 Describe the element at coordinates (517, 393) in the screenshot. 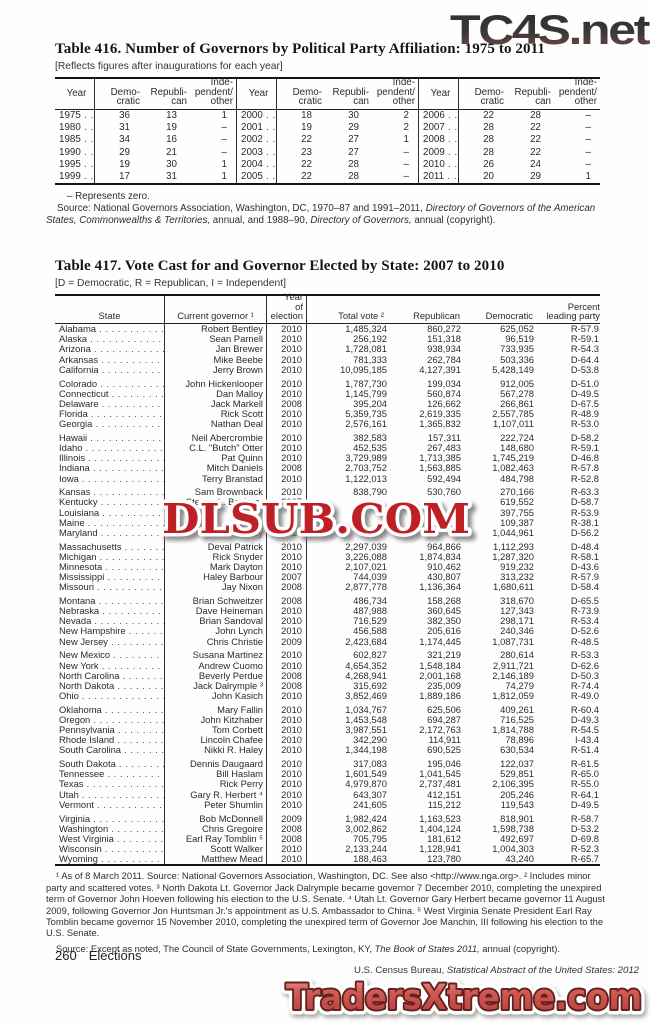

I see `democratic-cell: 567,278` at that location.